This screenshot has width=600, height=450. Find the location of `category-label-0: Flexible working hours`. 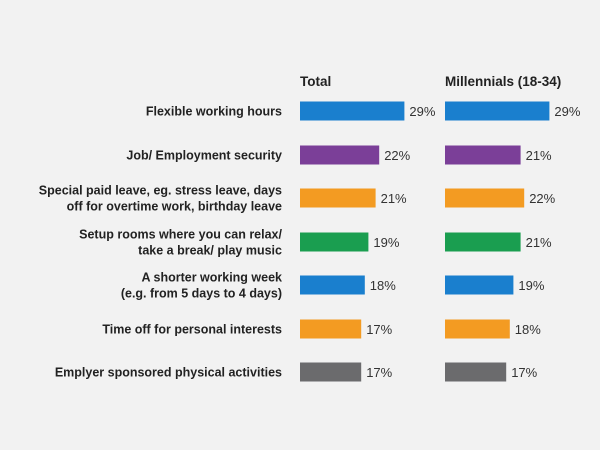

category-label-0: Flexible working hours is located at coordinates (214, 112).